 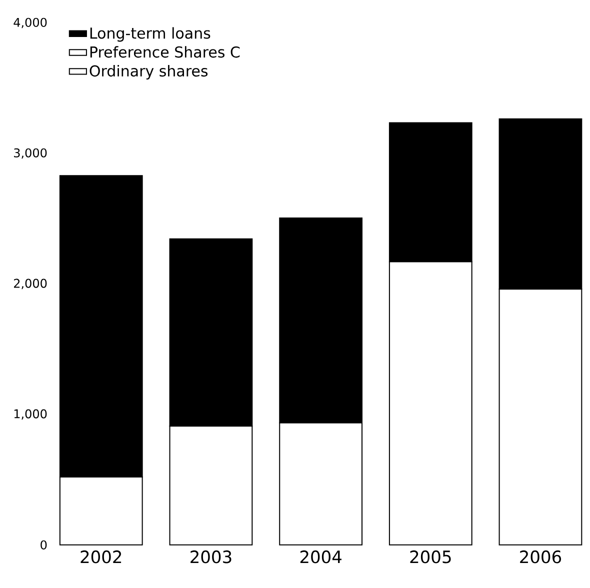 I want to click on y-tick-label: 4,000, so click(x=30, y=23).